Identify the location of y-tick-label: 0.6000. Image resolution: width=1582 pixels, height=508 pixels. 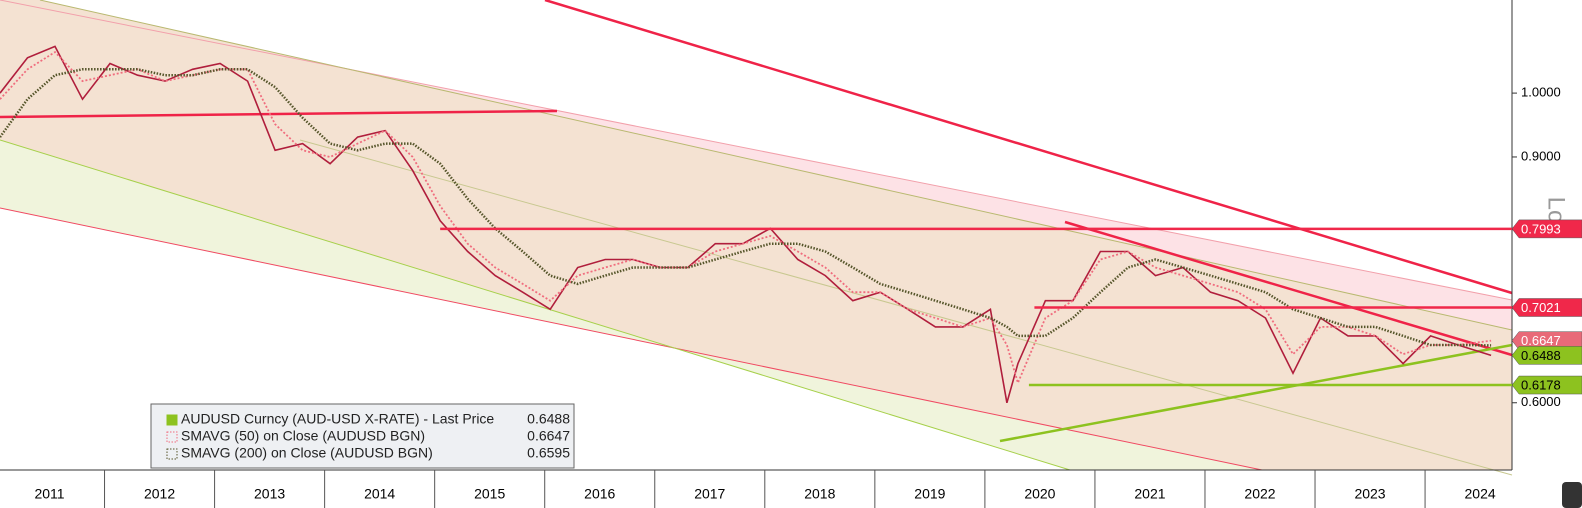
(1541, 401).